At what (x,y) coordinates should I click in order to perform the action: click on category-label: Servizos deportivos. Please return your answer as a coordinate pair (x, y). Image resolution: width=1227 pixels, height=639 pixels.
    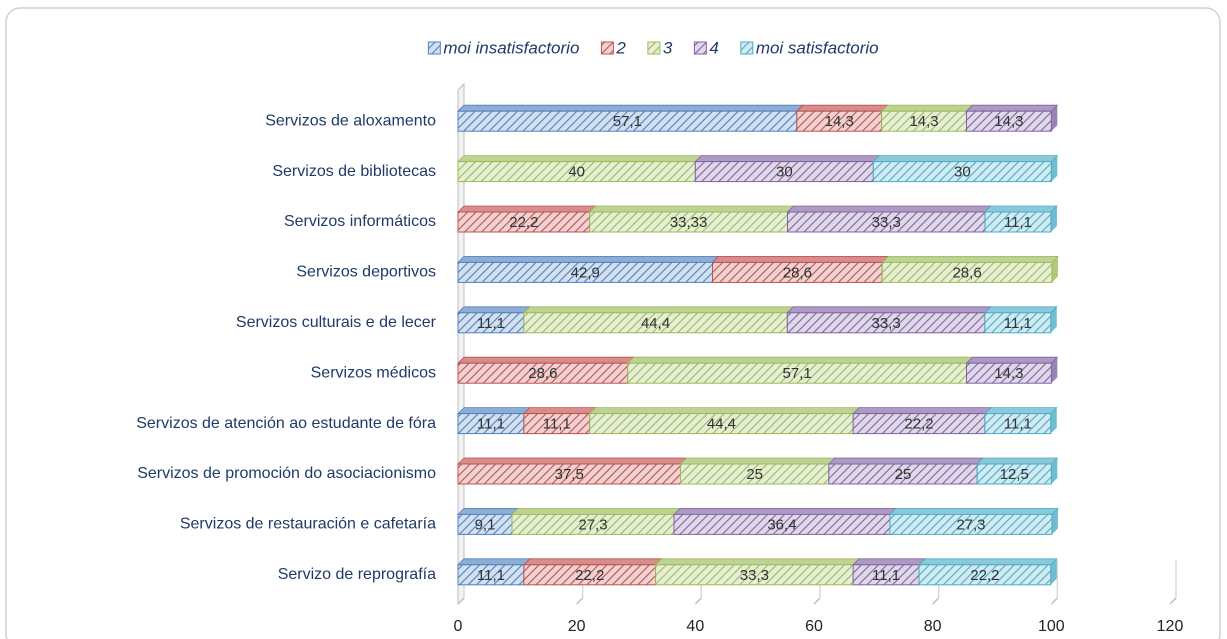
    Looking at the image, I should click on (366, 272).